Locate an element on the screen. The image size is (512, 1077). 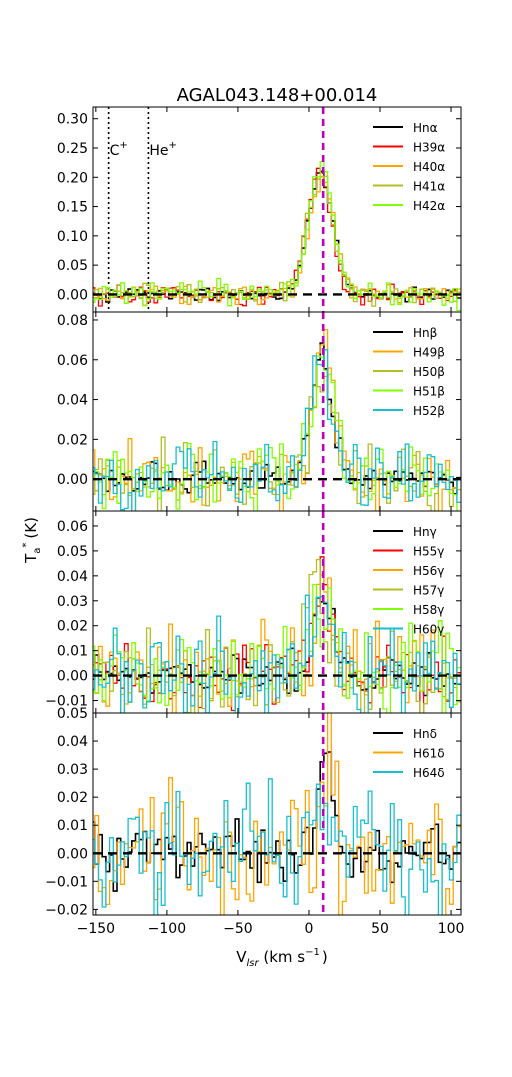
legend-label: H60γ is located at coordinates (428, 630).